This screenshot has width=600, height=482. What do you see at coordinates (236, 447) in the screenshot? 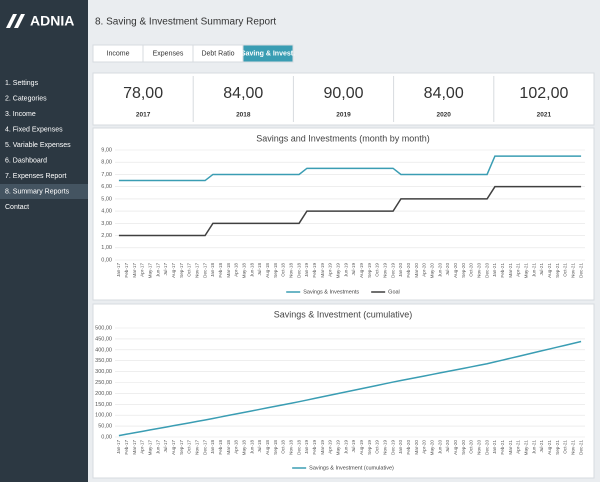
I see `x-tick-label: Apr-18` at bounding box center [236, 447].